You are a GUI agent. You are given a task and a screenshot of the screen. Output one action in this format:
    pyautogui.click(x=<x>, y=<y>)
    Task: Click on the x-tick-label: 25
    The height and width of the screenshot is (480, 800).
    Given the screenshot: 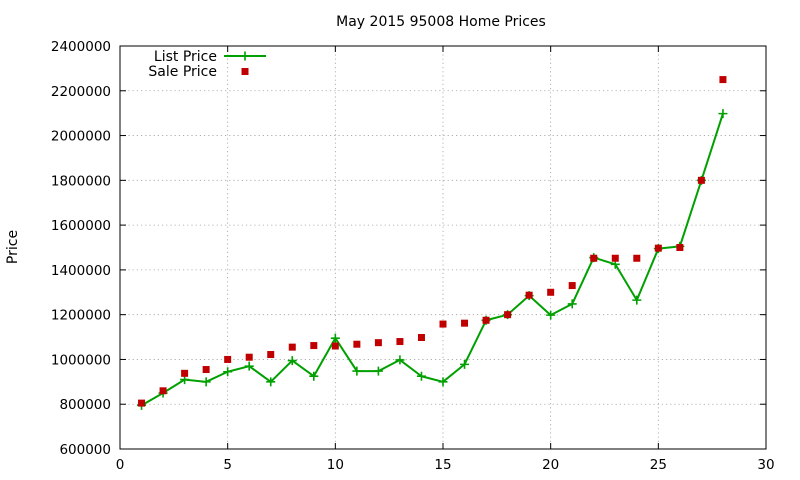 What is the action you would take?
    pyautogui.click(x=658, y=465)
    